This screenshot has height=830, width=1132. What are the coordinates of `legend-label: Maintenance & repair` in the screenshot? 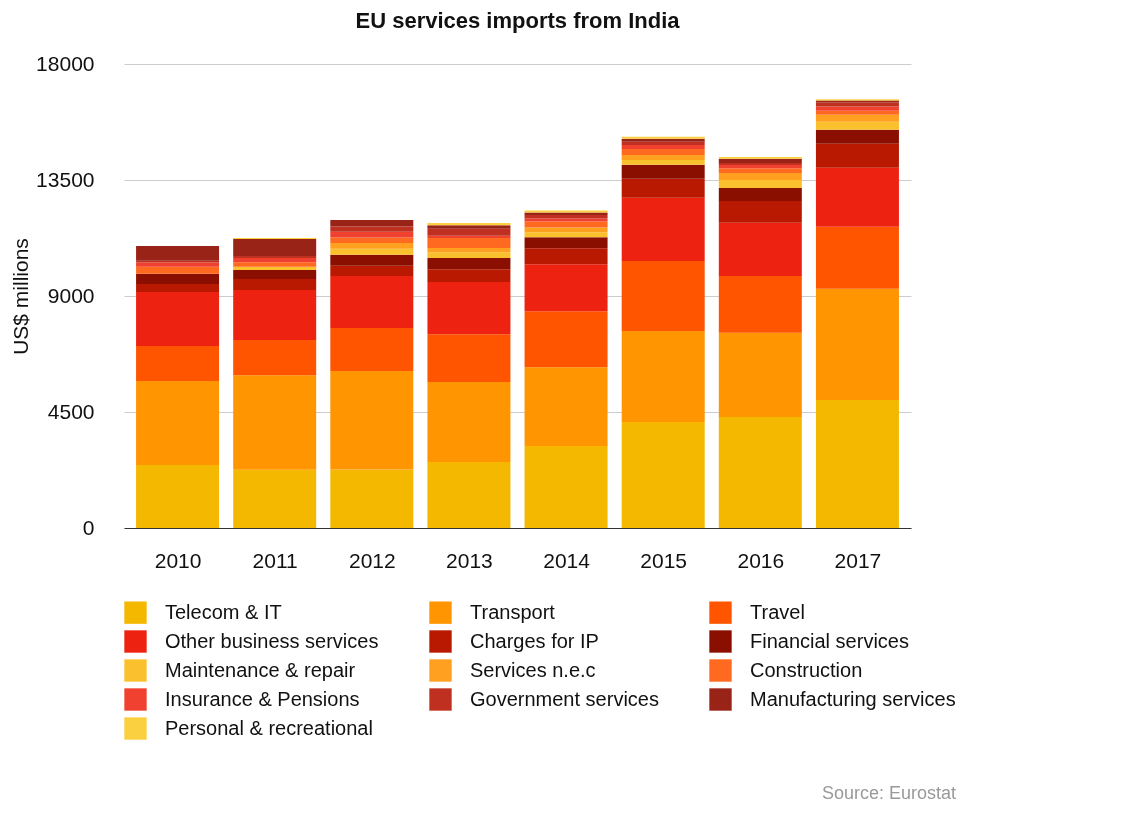 It's located at (260, 669).